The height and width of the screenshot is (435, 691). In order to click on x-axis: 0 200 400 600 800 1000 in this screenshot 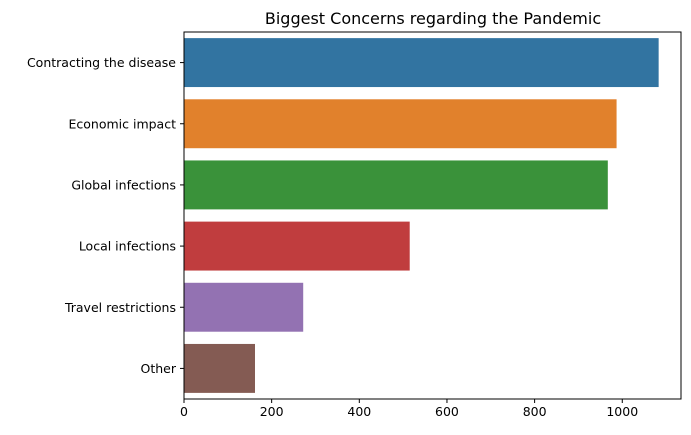, I will do `click(409, 409)`.